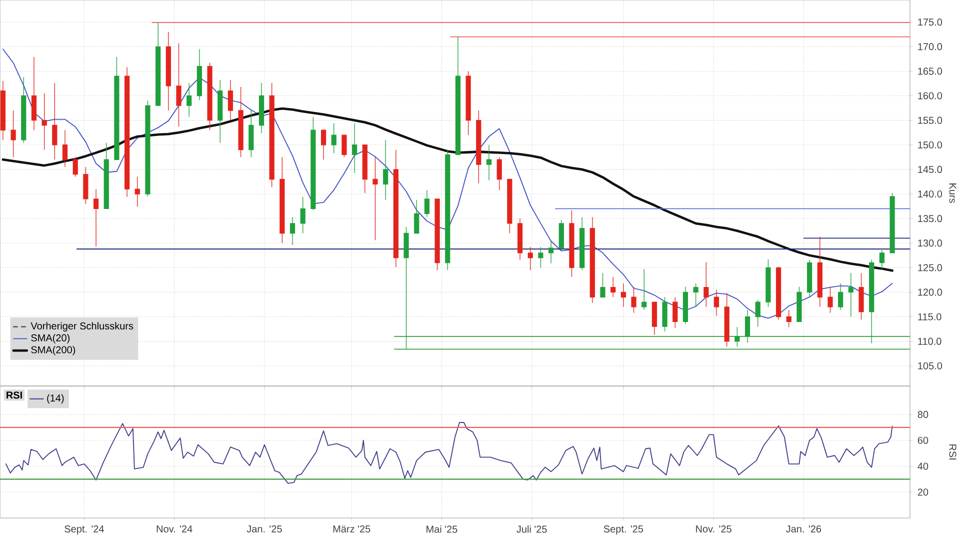 The height and width of the screenshot is (540, 960). I want to click on y-tick-label: 140.0, so click(930, 194).